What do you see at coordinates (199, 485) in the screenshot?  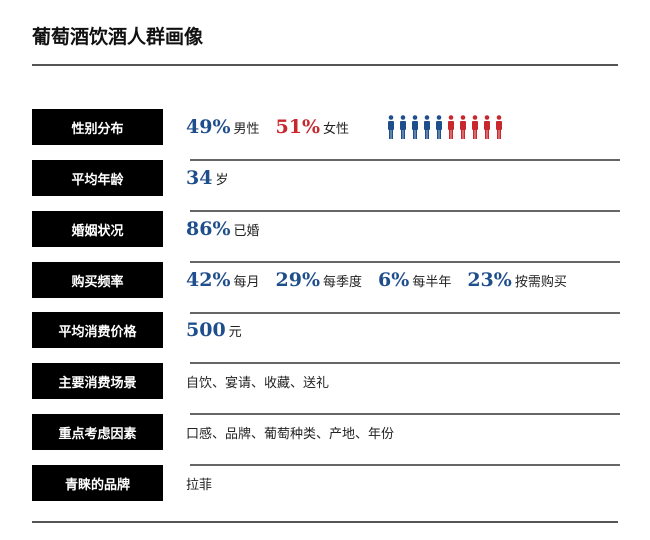 I see `text: 拉菲` at bounding box center [199, 485].